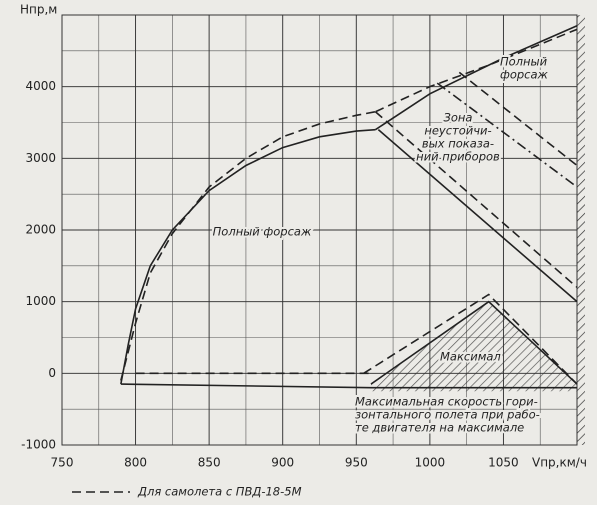  Describe the element at coordinates (38, 10) in the screenshot. I see `y-axis-label: Hпр,м` at that location.